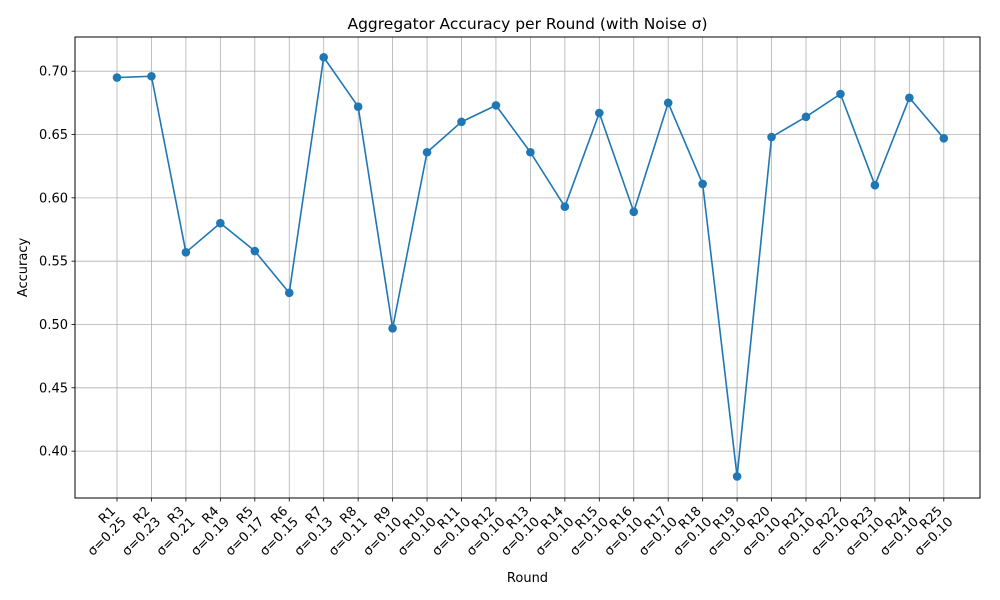 This screenshot has width=1000, height=600. What do you see at coordinates (23, 268) in the screenshot?
I see `y-axis-label: Accuracy` at bounding box center [23, 268].